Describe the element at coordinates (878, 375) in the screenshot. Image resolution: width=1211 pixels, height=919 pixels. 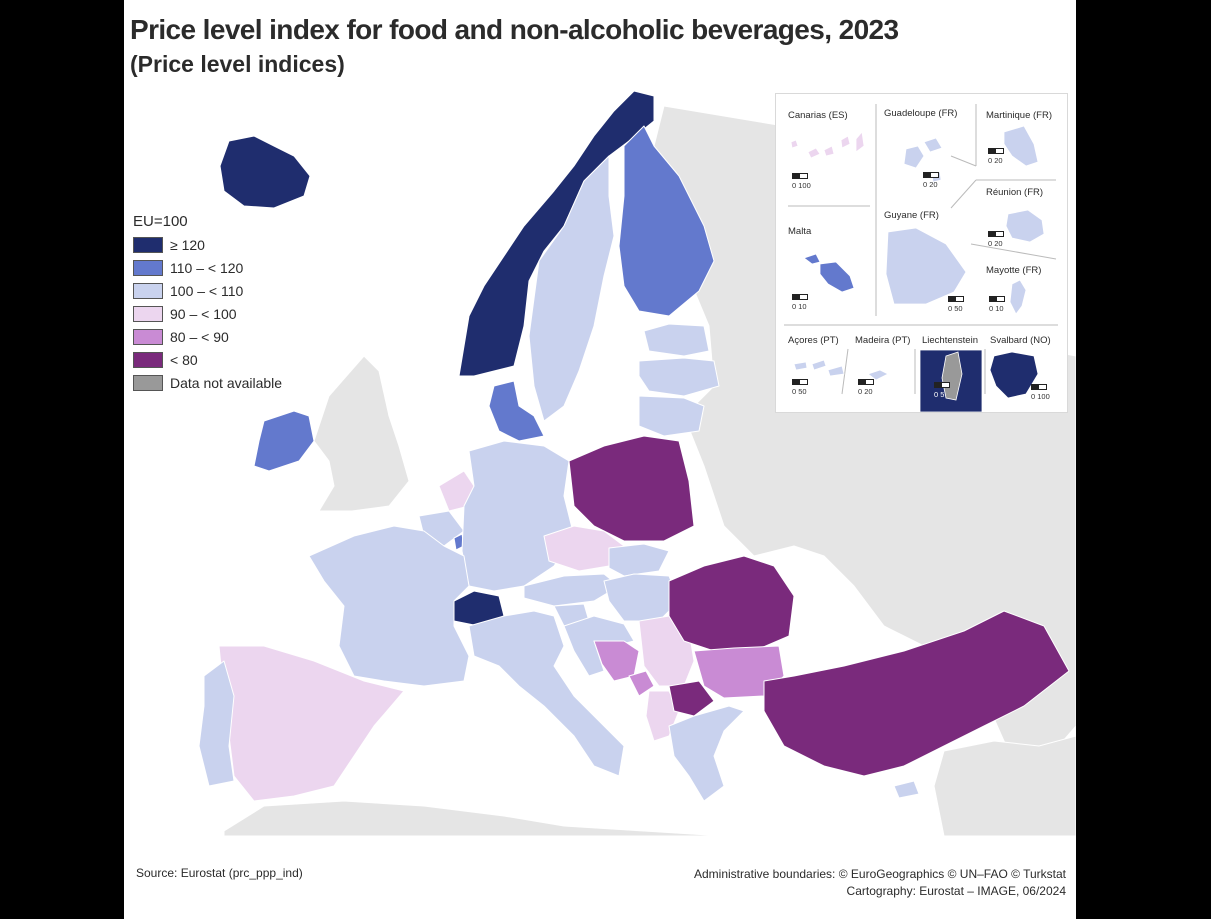
I see `inset-madeira-shape` at that location.